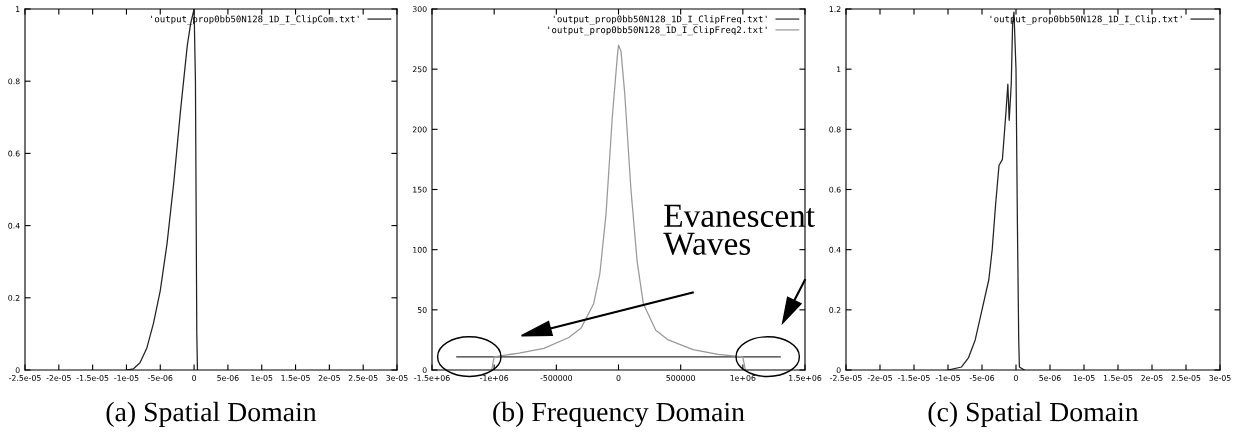  What do you see at coordinates (657, 31) in the screenshot?
I see `legend-label: 'output_prop0bb50N128_1D_I_ClipFreq2.txt'` at bounding box center [657, 31].